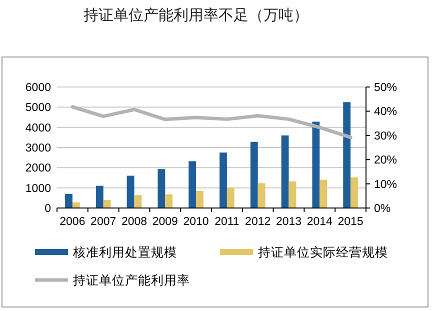  What do you see at coordinates (351, 222) in the screenshot?
I see `x-tick-label: 2015` at bounding box center [351, 222].